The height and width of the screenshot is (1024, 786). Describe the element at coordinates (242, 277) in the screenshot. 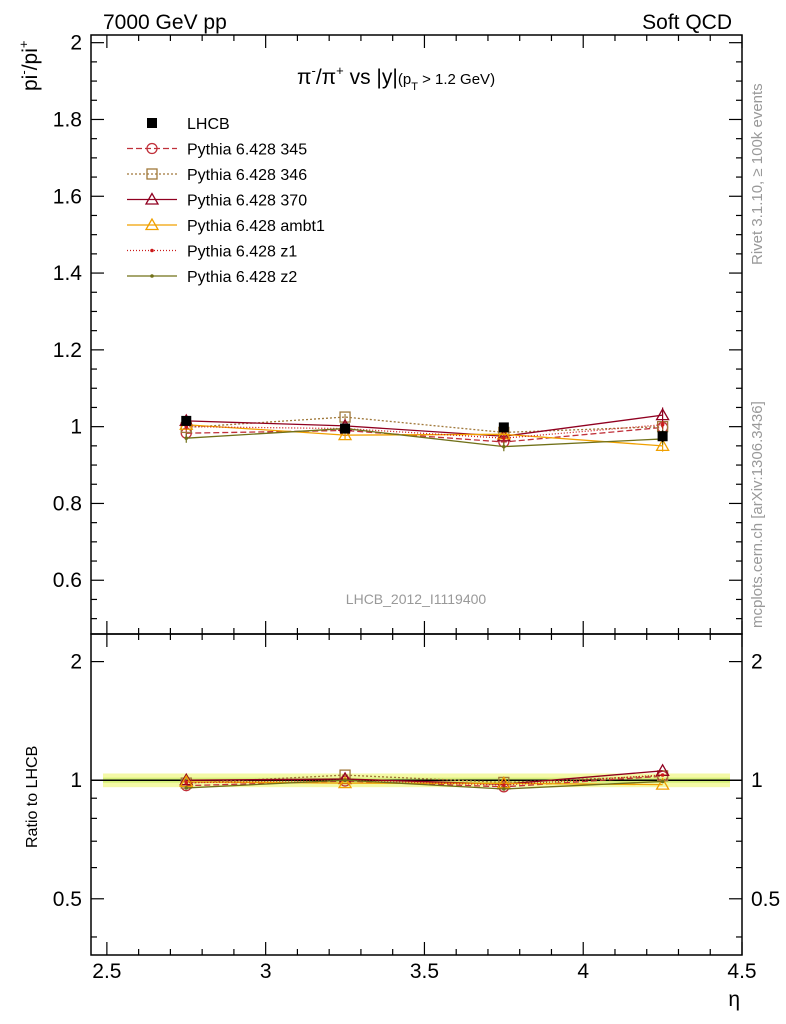

I see `legend-label: Pythia 6.428 z2` at that location.